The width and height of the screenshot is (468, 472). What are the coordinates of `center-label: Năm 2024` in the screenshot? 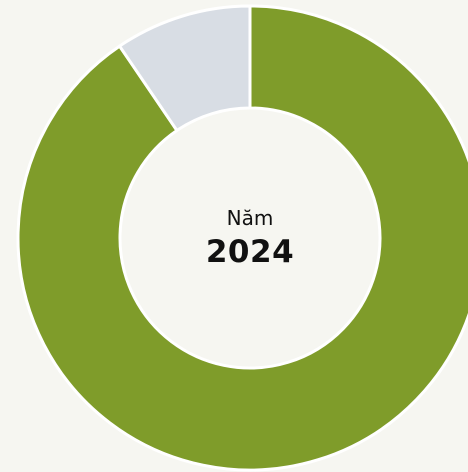 It's located at (250, 238).